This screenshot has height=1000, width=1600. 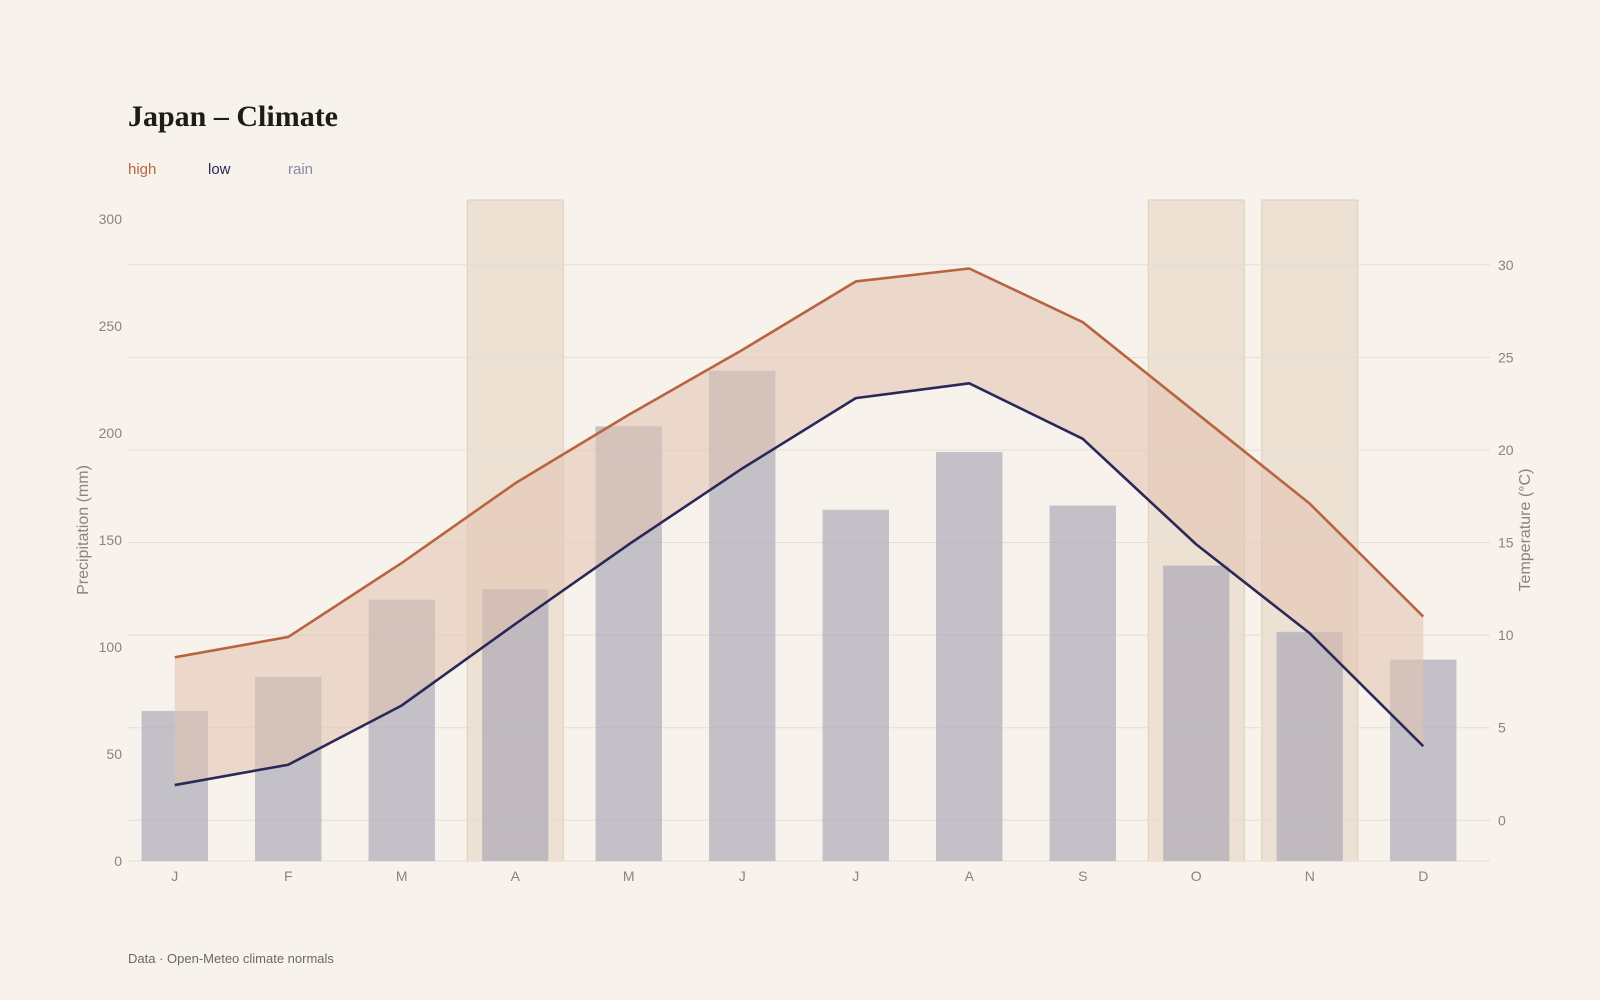 What do you see at coordinates (1506, 543) in the screenshot?
I see `right-tick-label: 15` at bounding box center [1506, 543].